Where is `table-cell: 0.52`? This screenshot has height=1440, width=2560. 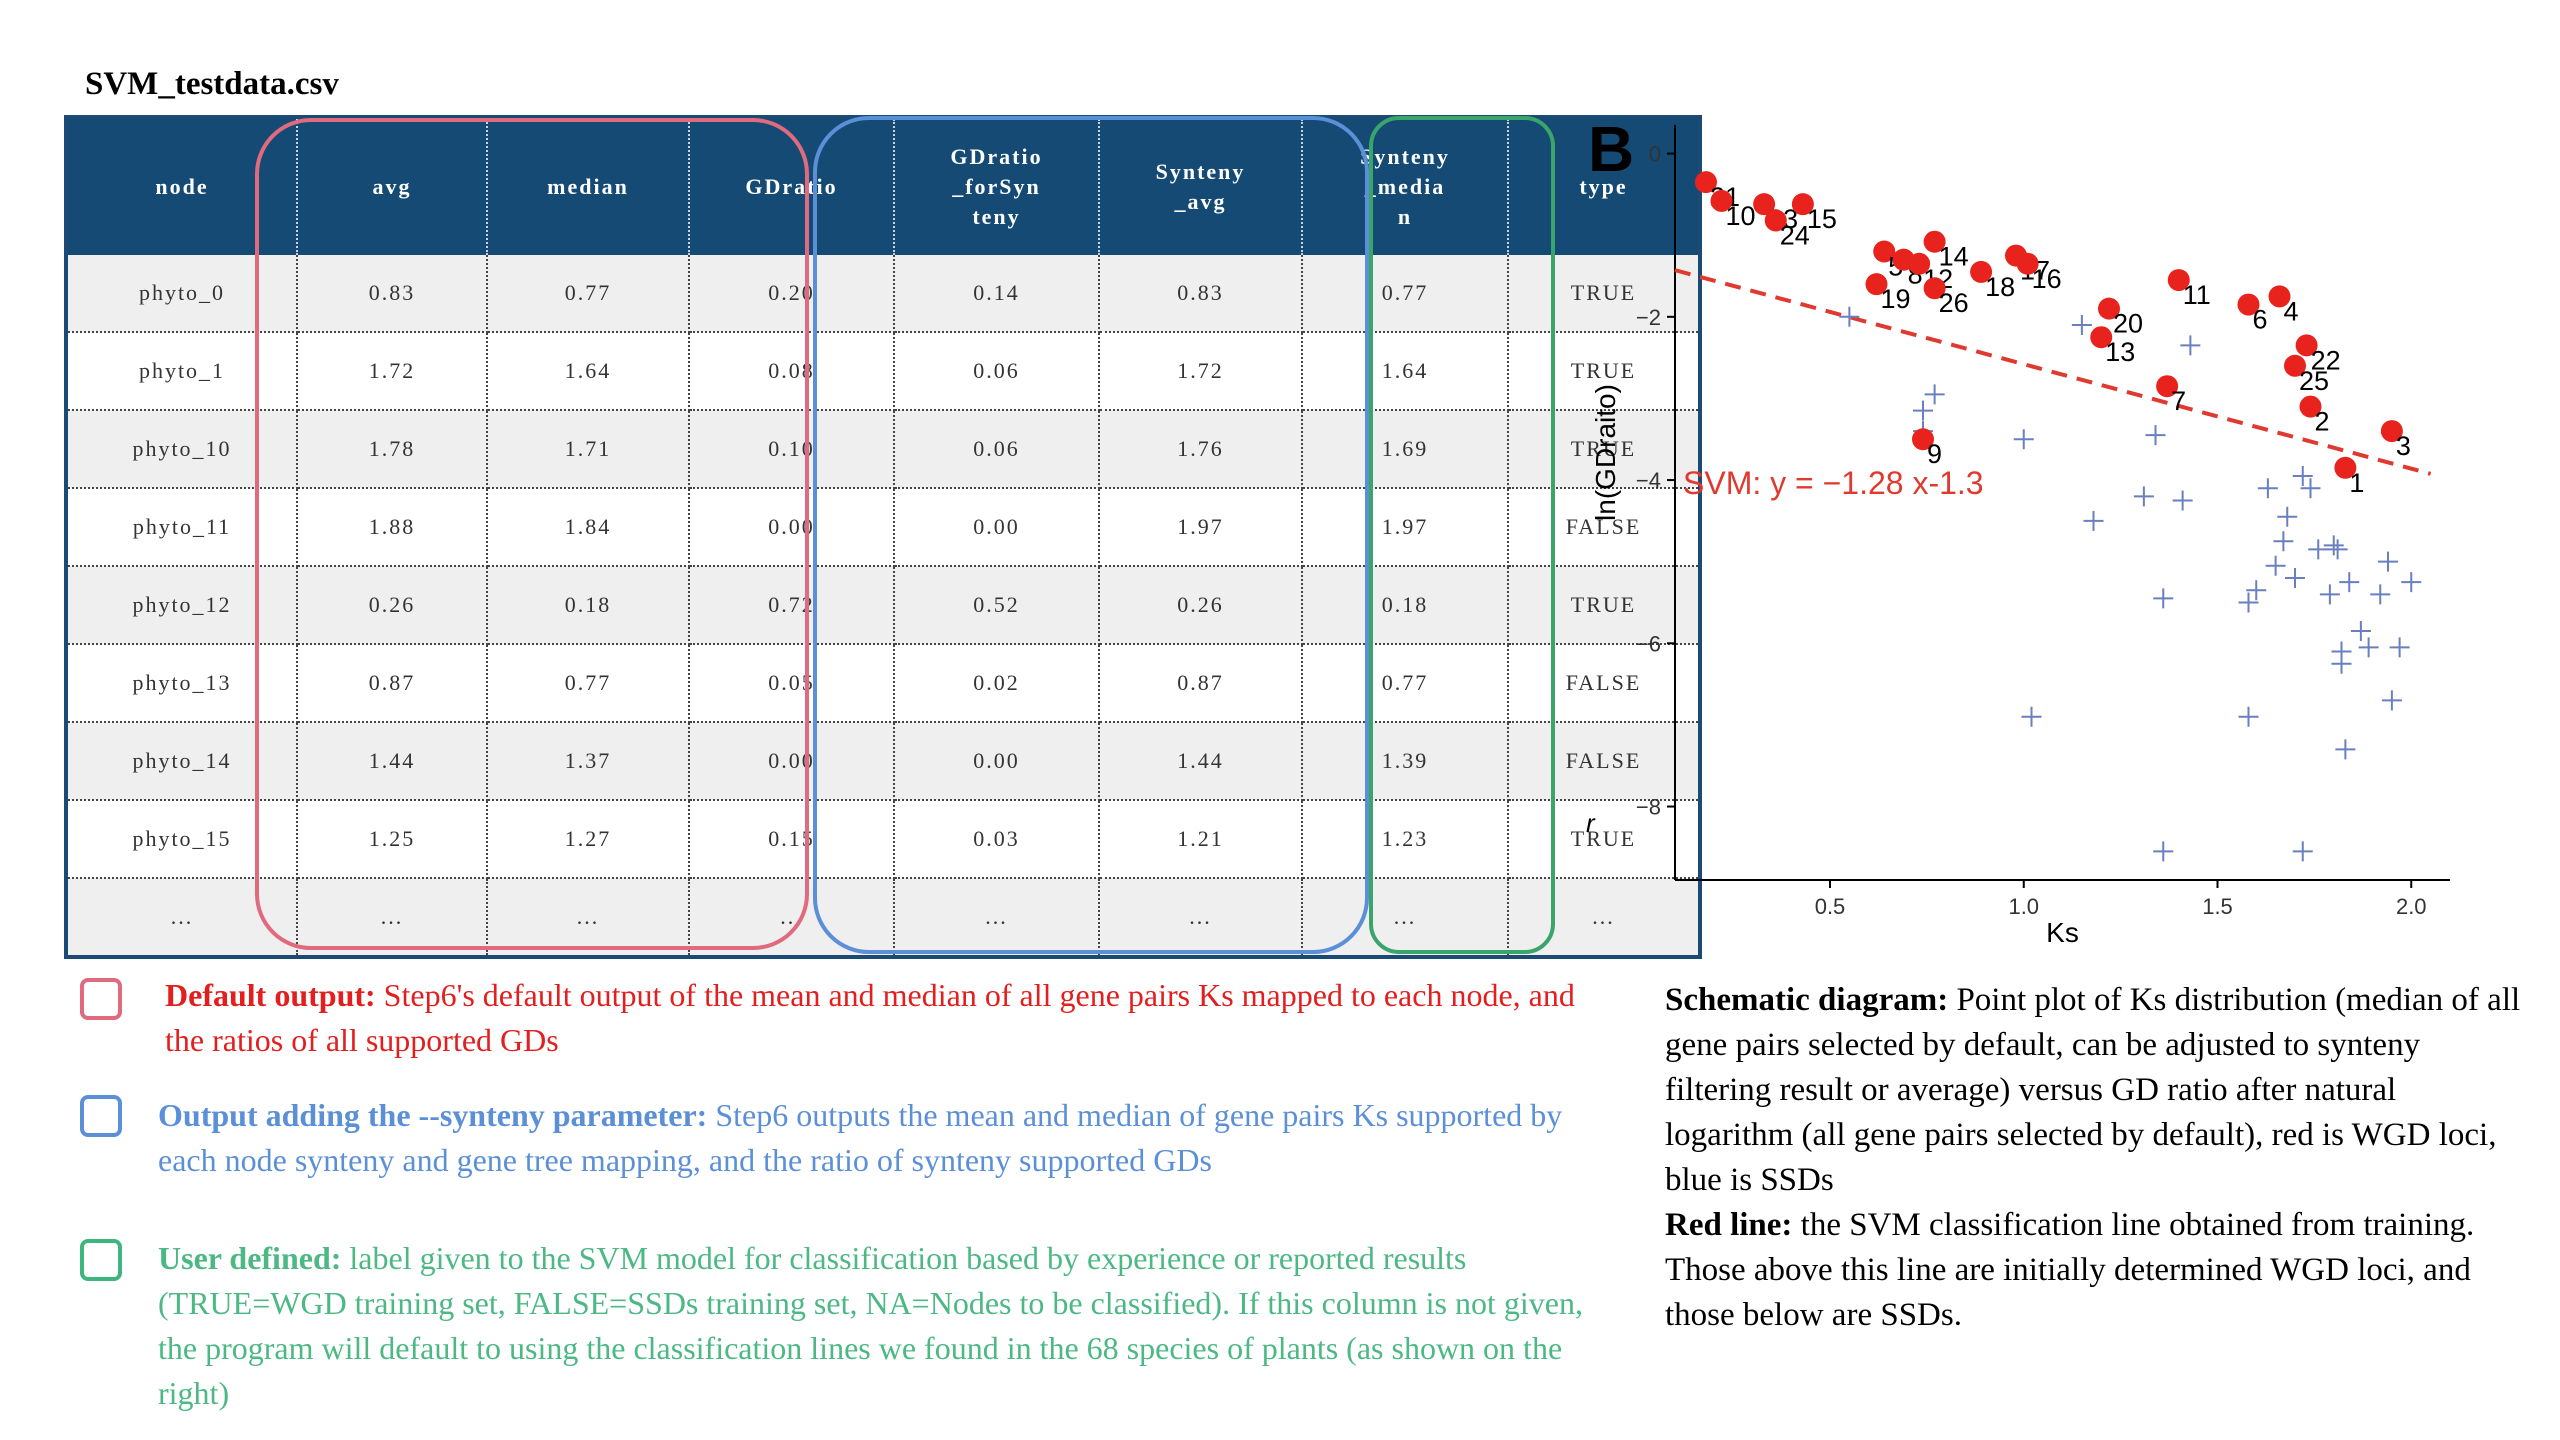
table-cell: 0.52 is located at coordinates (997, 605).